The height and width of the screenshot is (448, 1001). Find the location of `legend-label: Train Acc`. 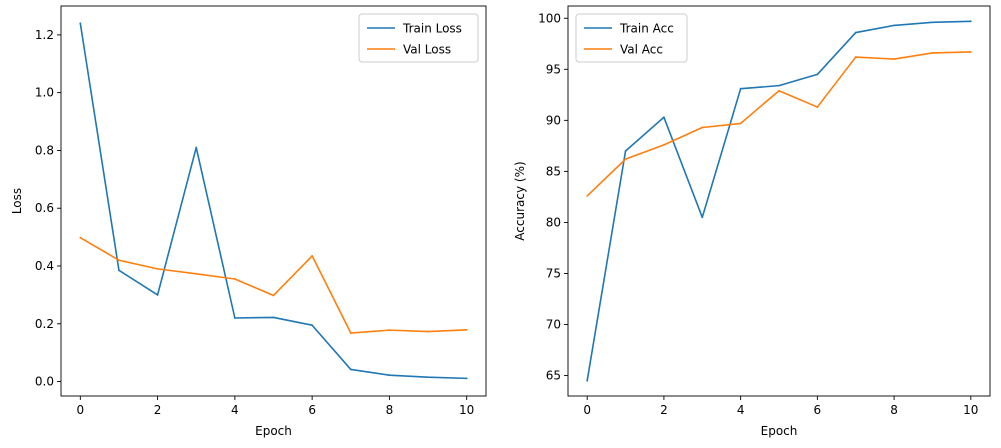

legend-label: Train Acc is located at coordinates (646, 29).